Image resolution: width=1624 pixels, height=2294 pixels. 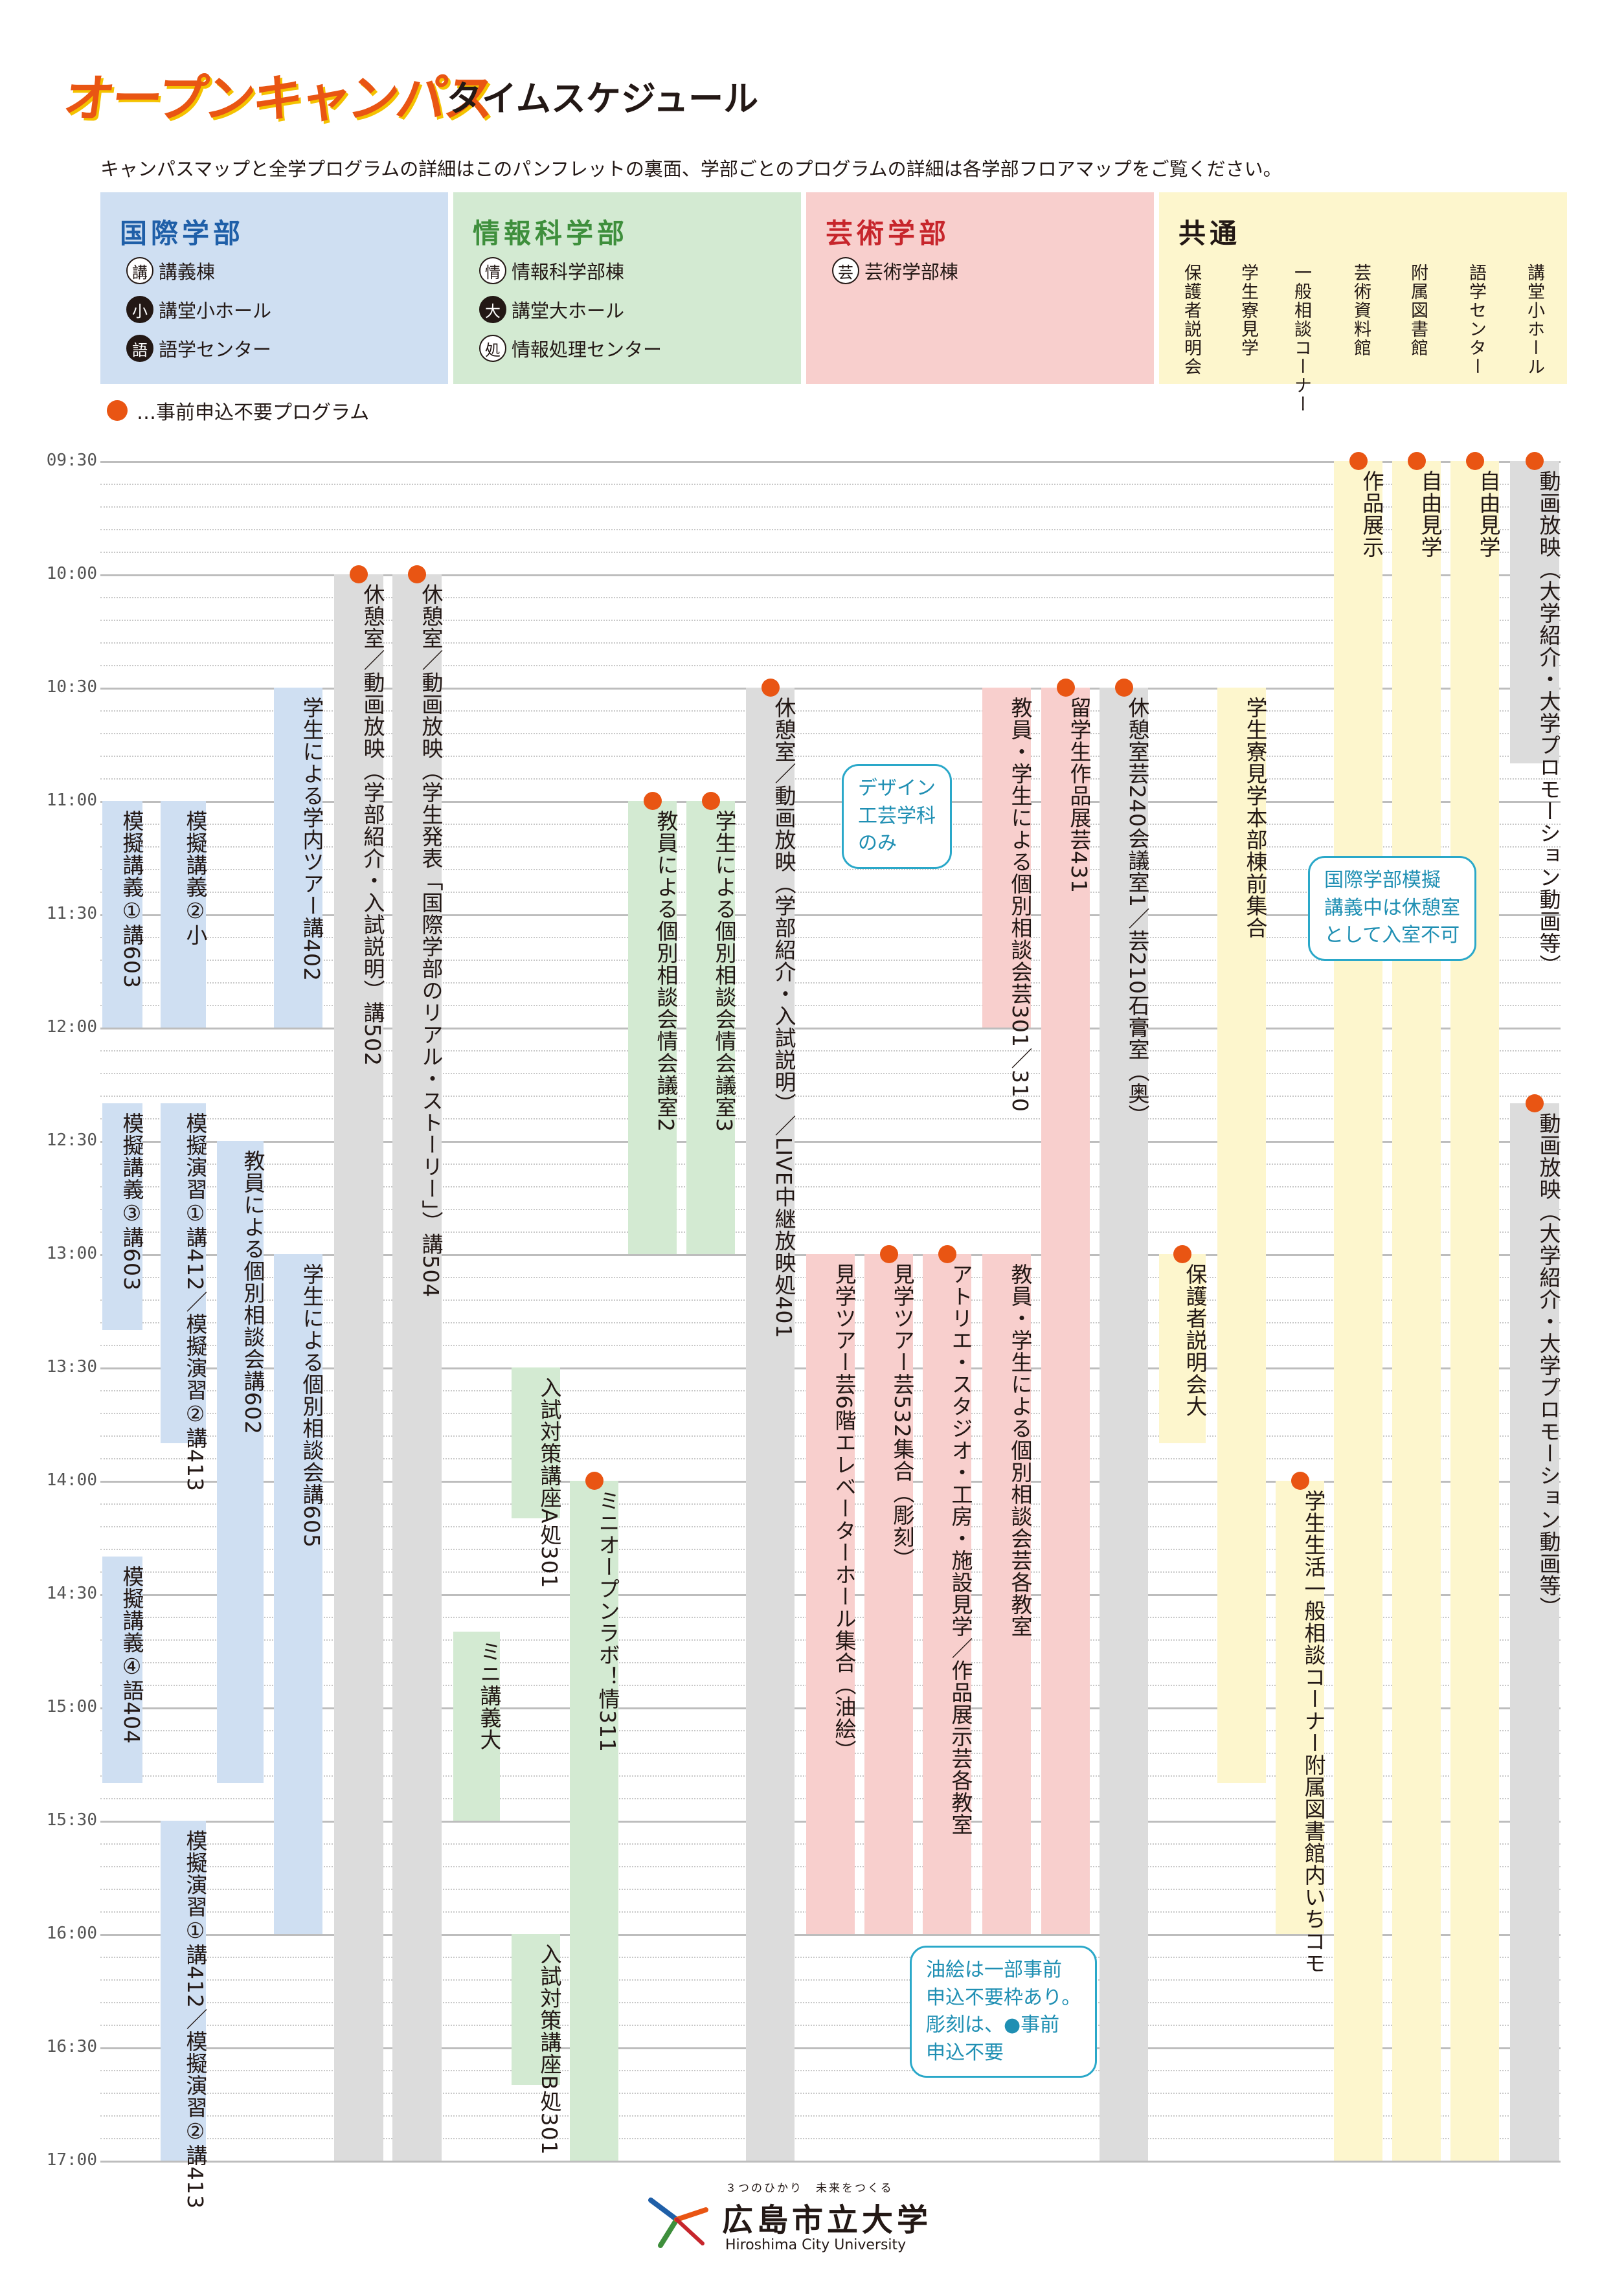 What do you see at coordinates (549, 1483) in the screenshot?
I see `event-label: 入試対策講座A処301` at bounding box center [549, 1483].